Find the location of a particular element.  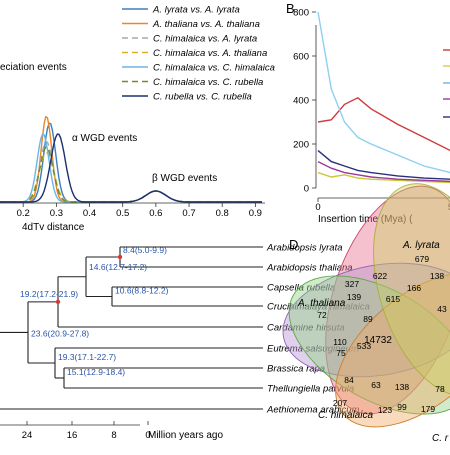

x-axis-label-a: 4dTv distance is located at coordinates (53, 227).